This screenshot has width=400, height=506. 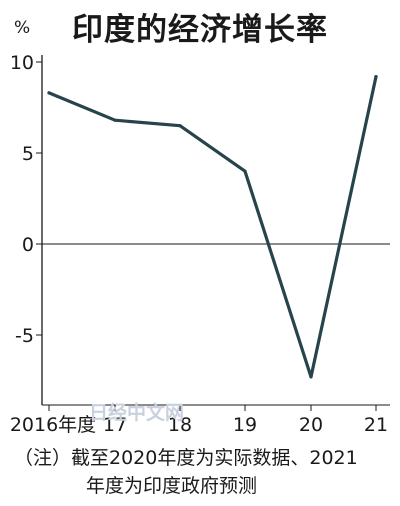 What do you see at coordinates (22, 63) in the screenshot?
I see `y-tick-label: 10` at bounding box center [22, 63].